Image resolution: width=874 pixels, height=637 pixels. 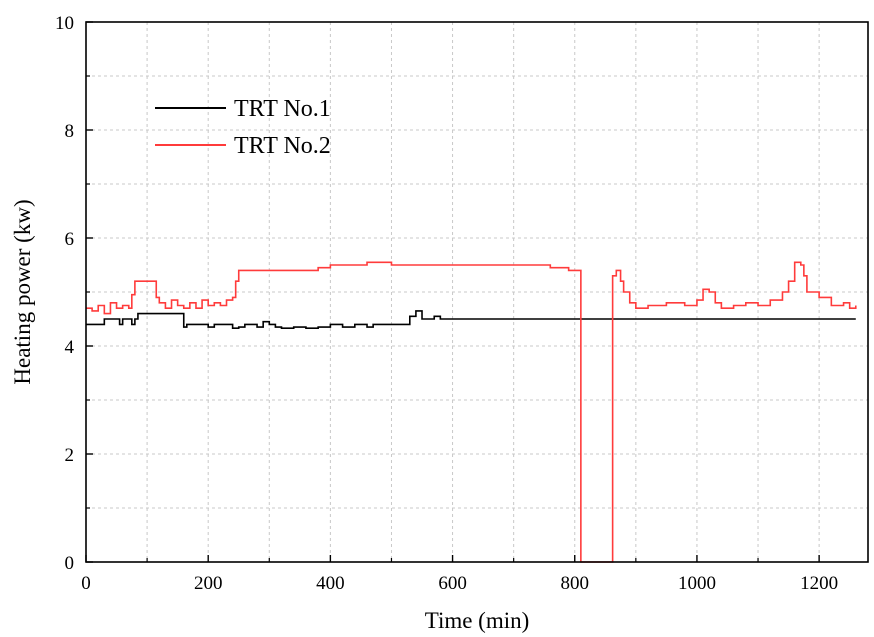 What do you see at coordinates (70, 131) in the screenshot?
I see `y-tick-label: 8` at bounding box center [70, 131].